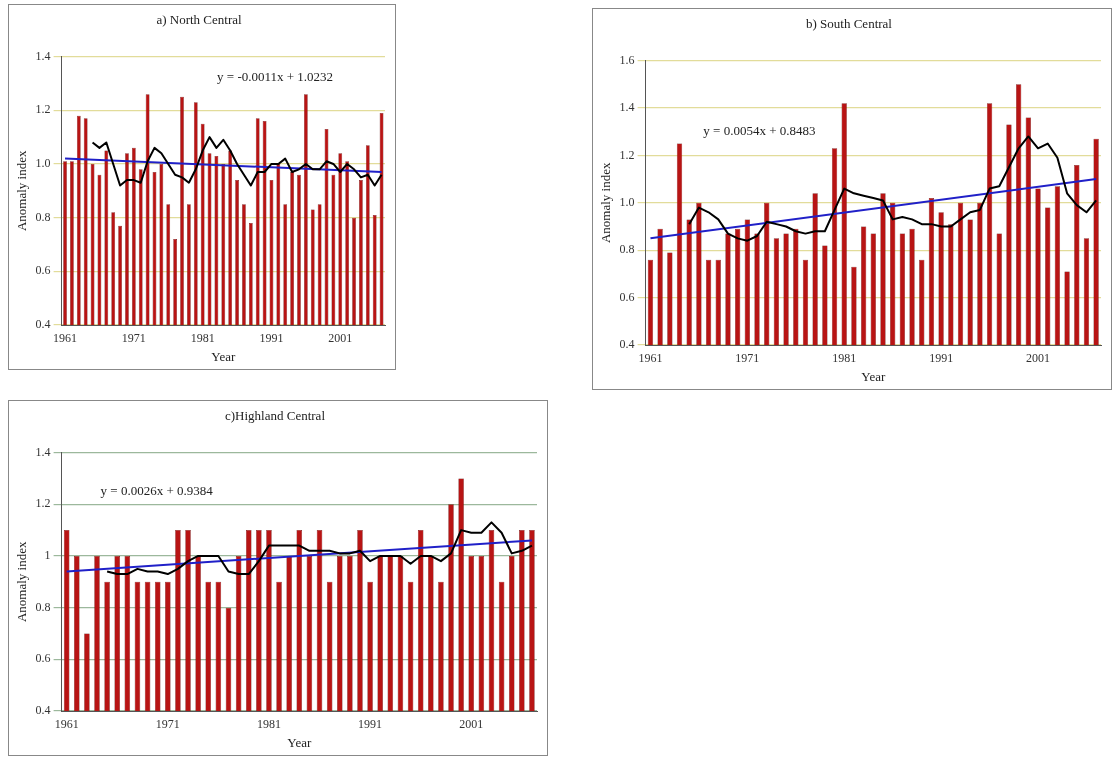 The height and width of the screenshot is (758, 1115). I want to click on y-tick-label: 1, so click(47, 555).